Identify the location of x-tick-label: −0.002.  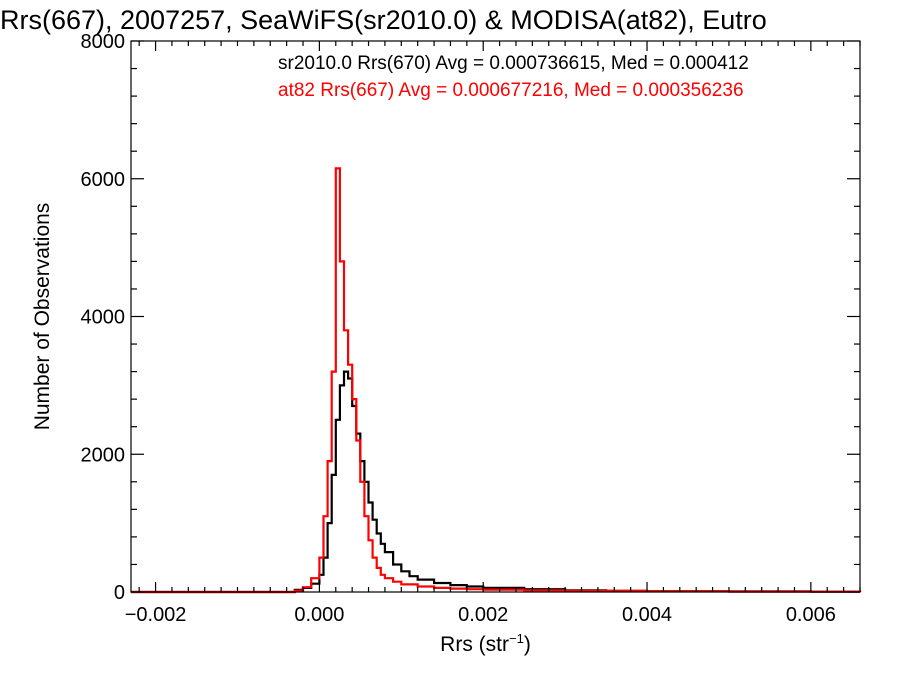
(156, 615).